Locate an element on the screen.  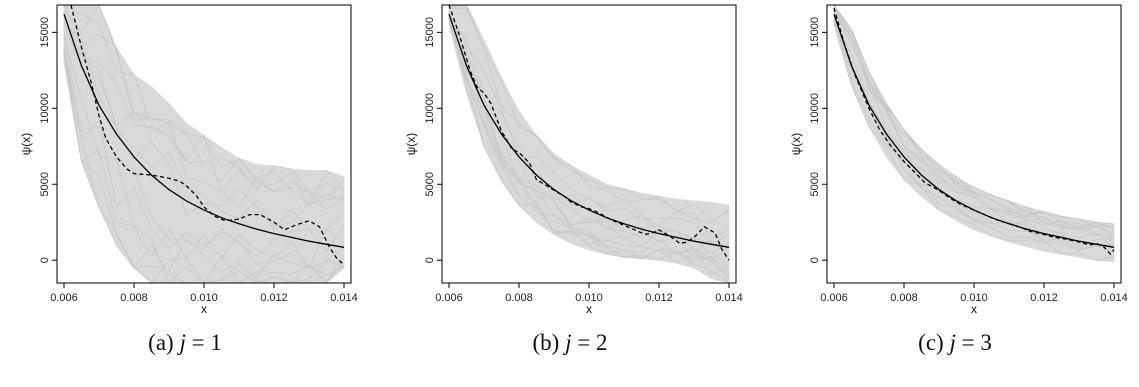
caption-prefix: (b) is located at coordinates (549, 342).